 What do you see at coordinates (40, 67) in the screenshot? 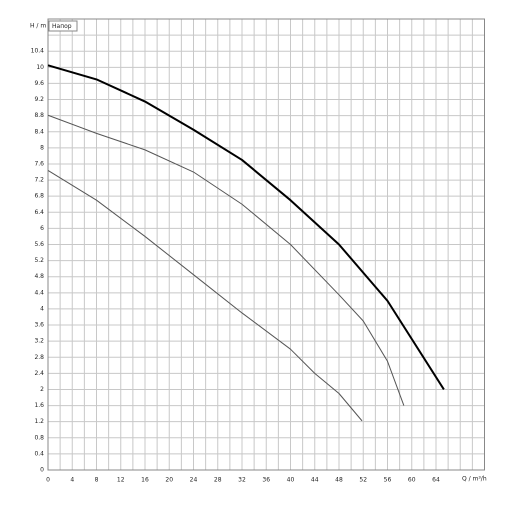
I see `y-tick-label: 10` at bounding box center [40, 67].